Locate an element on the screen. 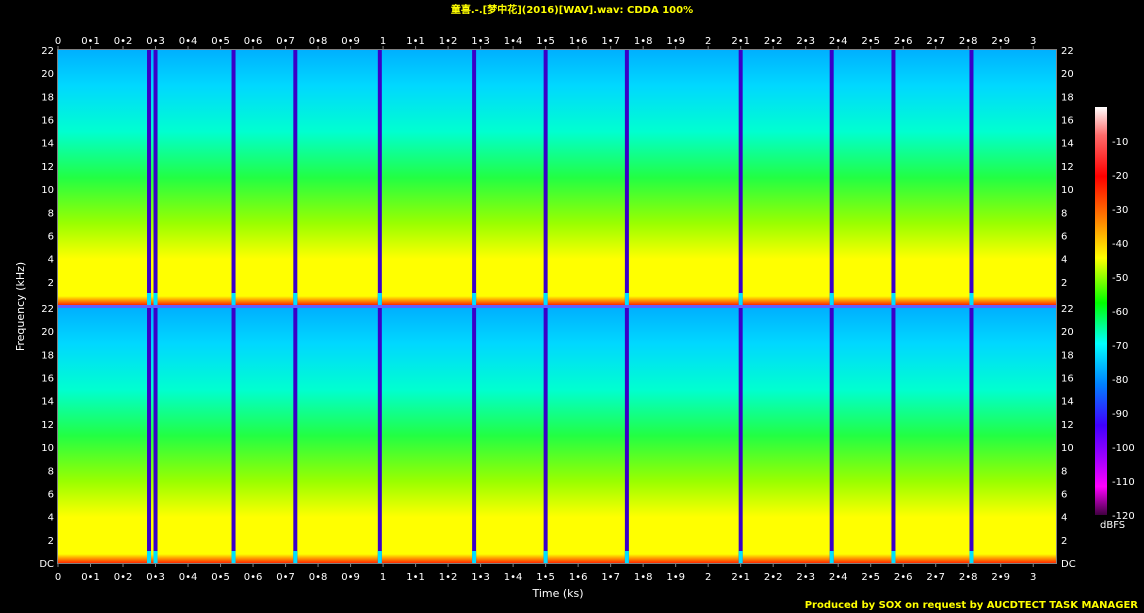 The height and width of the screenshot is (613, 1144). y-tick-label-left: 12 is located at coordinates (47, 167).